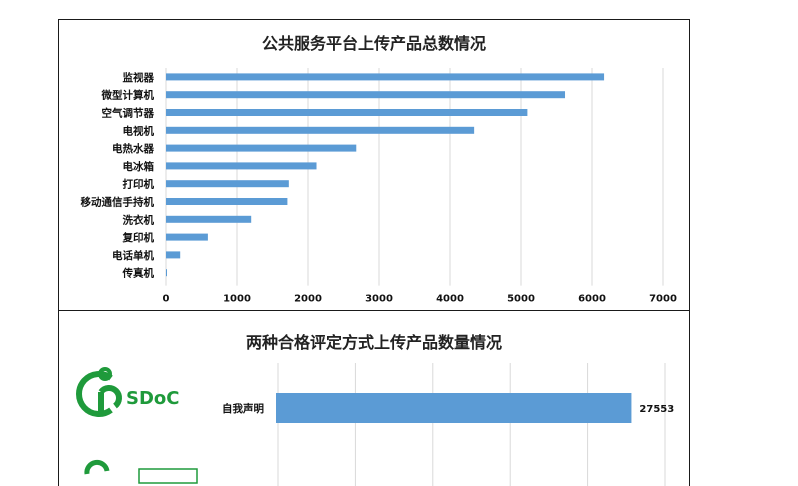  Describe the element at coordinates (128, 113) in the screenshot. I see `category-label: 空气调节器` at that location.